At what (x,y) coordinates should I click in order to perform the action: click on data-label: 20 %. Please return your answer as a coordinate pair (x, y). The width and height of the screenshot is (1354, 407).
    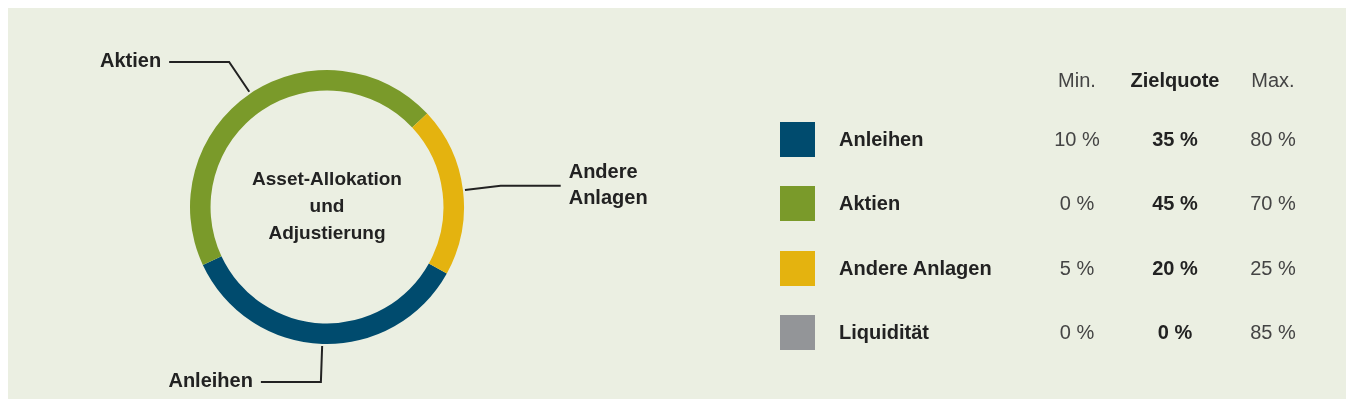
    Looking at the image, I should click on (1175, 268).